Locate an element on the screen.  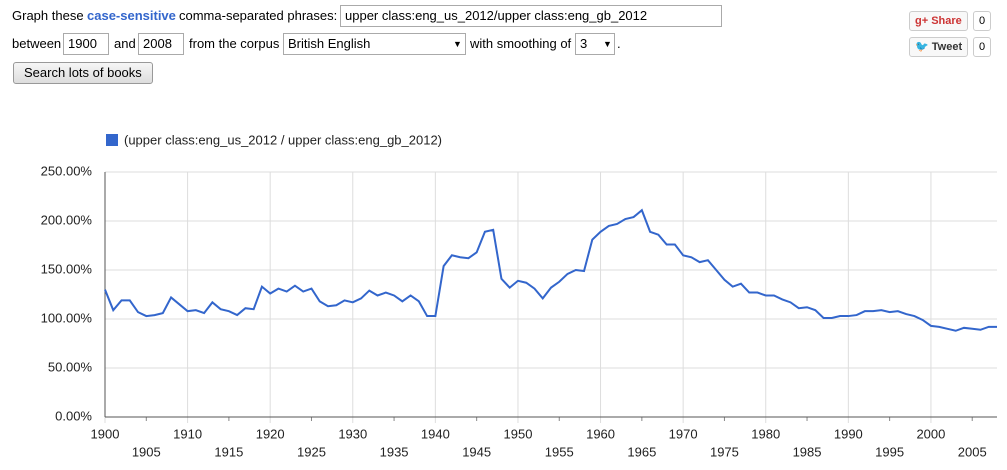
y-tick-label: 200.00% is located at coordinates (67, 219).